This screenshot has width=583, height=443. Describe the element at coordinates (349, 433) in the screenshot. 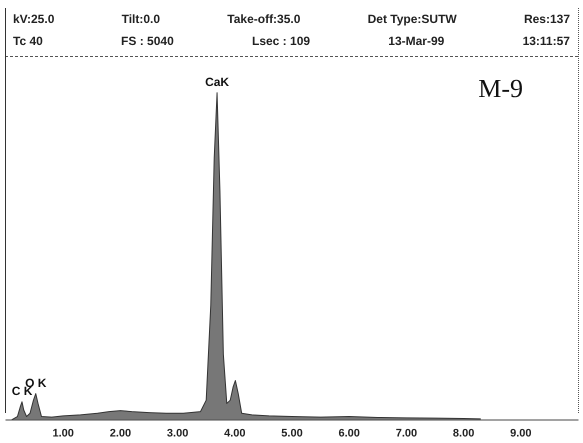

I see `x-tick-label: 6.00` at that location.